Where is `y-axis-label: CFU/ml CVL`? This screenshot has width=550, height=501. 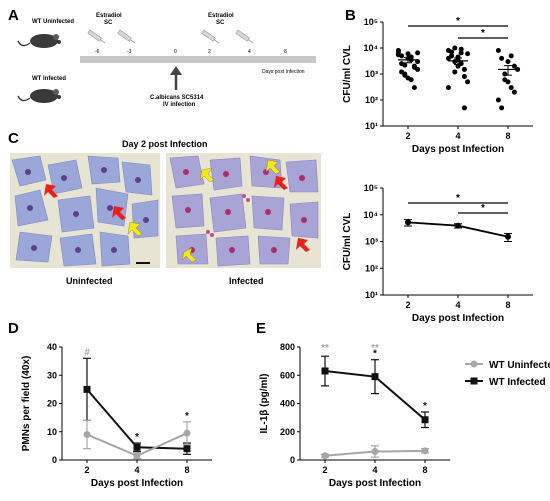 y-axis-label: CFU/ml CVL is located at coordinates (347, 242).